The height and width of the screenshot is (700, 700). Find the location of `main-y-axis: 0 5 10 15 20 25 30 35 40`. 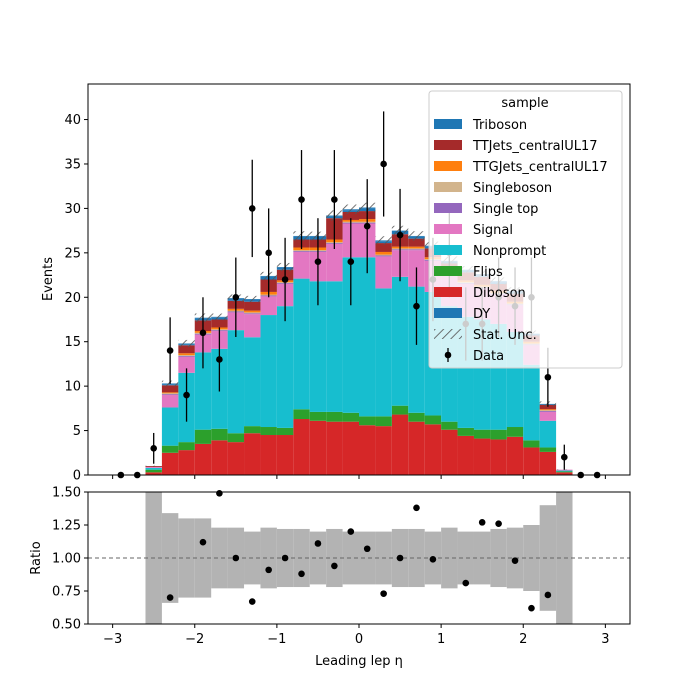

main-y-axis: 0 5 10 15 20 25 30 35 40 is located at coordinates (76, 298).